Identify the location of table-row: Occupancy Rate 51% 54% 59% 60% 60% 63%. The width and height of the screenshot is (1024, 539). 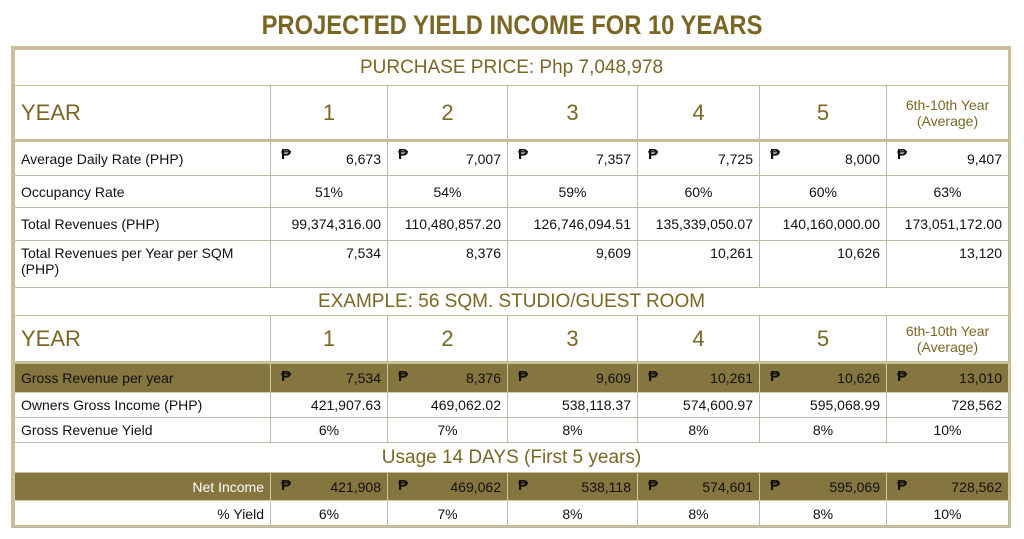
(511, 191).